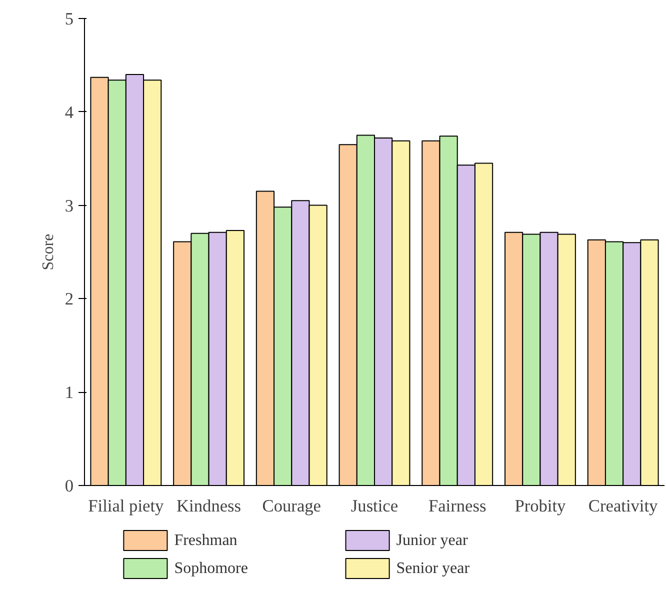  I want to click on x-tick-label: Kindness, so click(209, 506).